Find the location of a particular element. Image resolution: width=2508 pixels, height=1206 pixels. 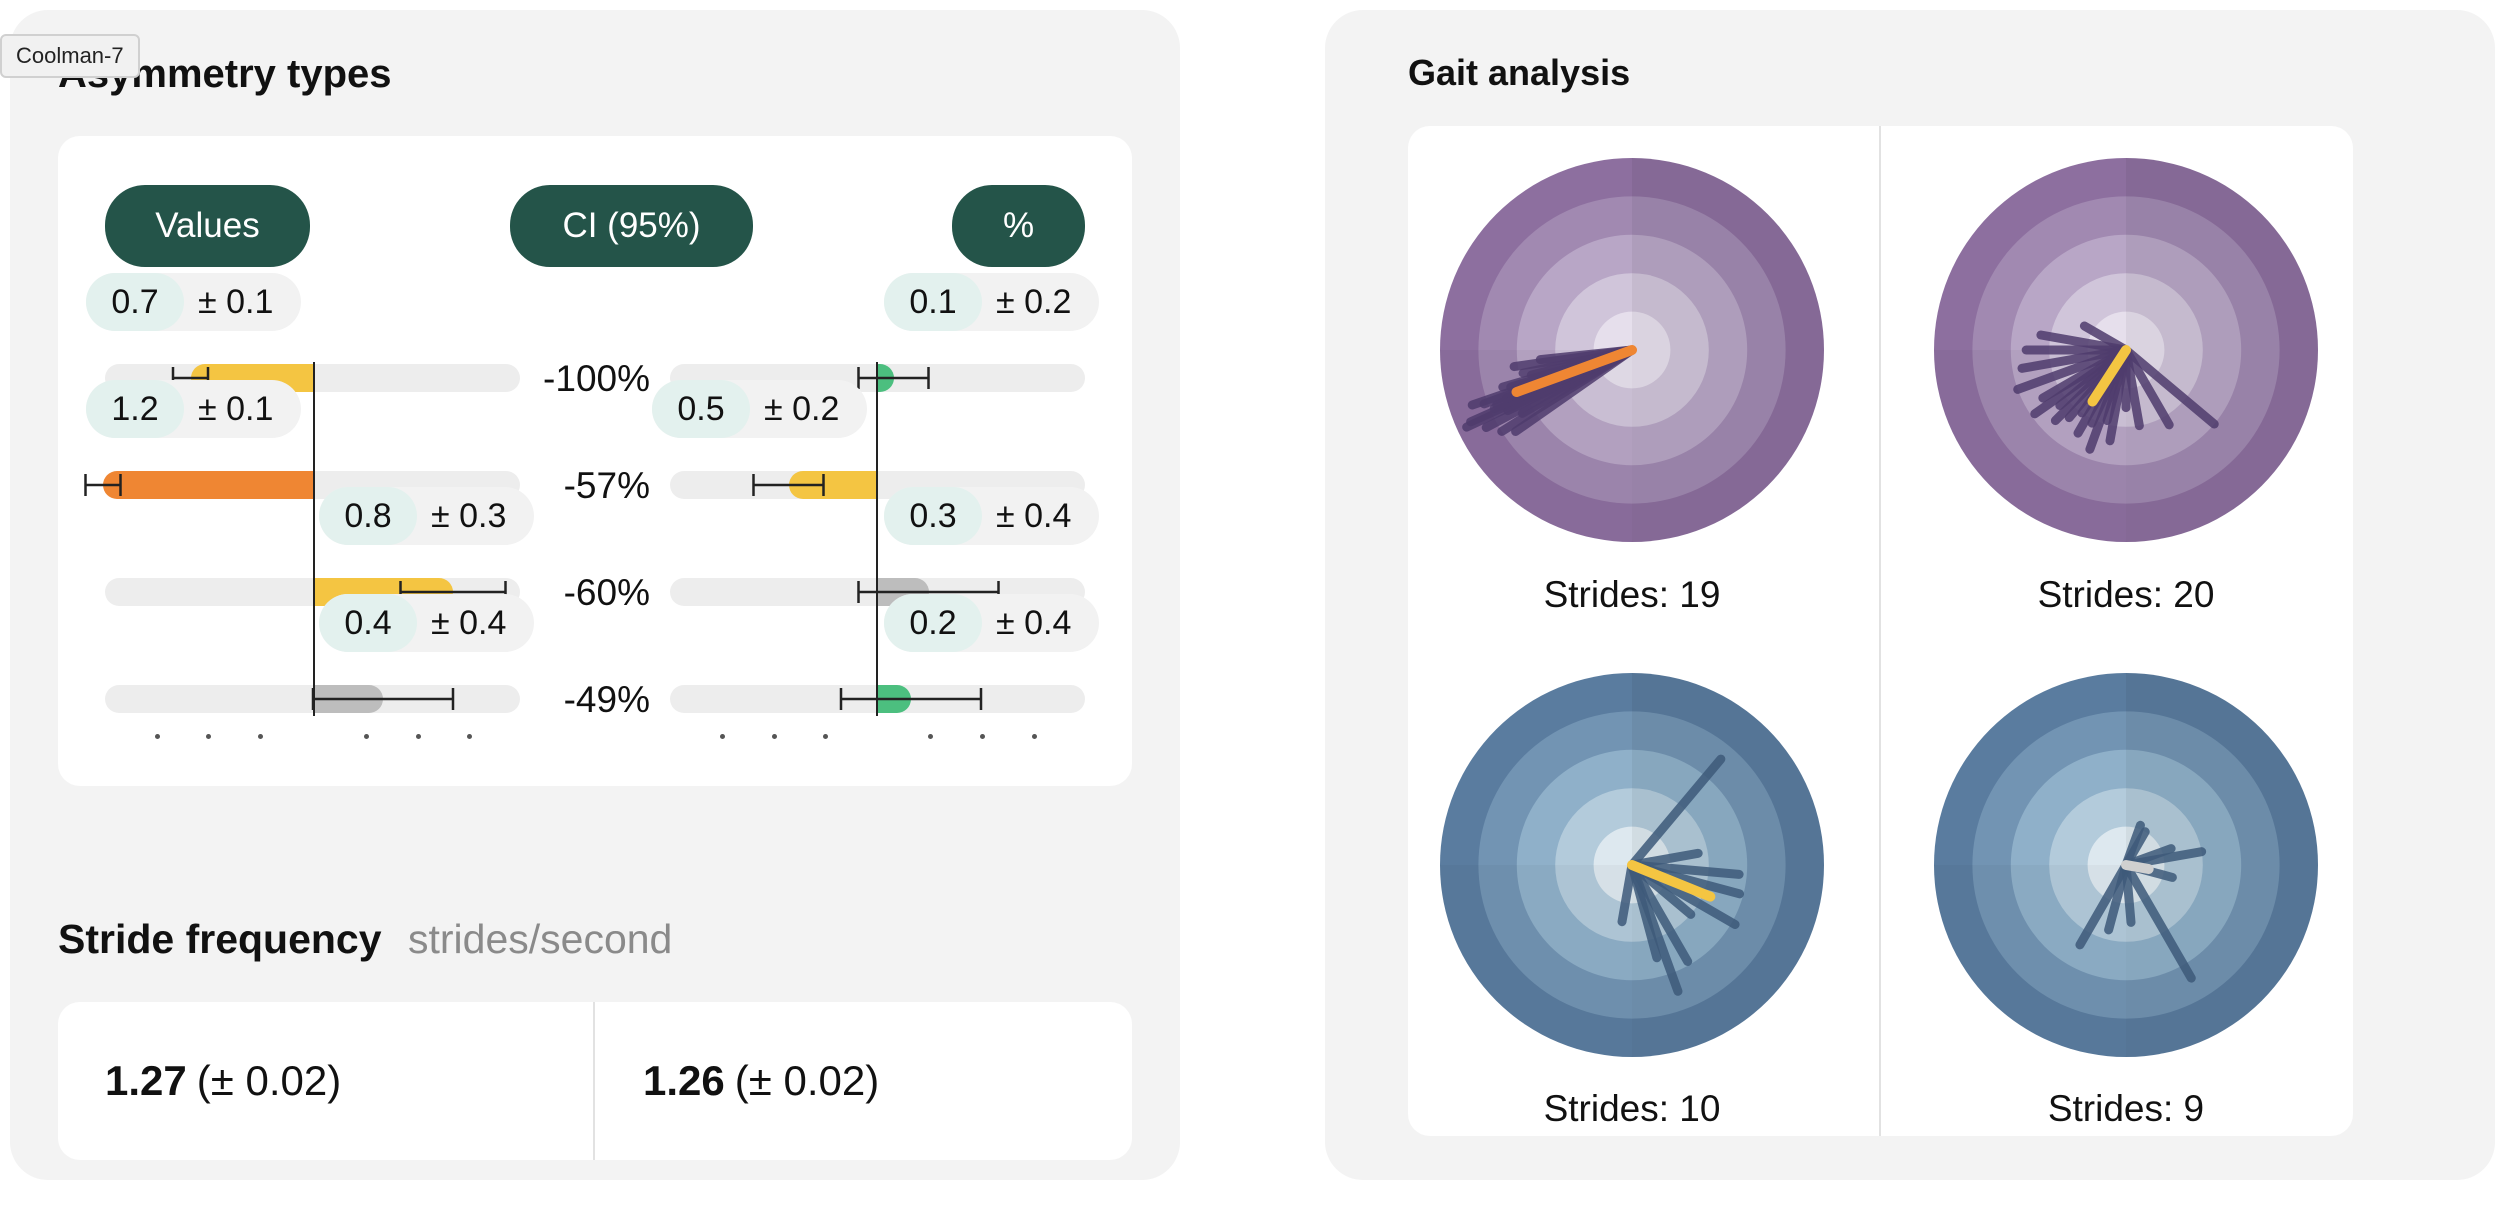

strides-label-1: Strides: 19 is located at coordinates (1632, 594).